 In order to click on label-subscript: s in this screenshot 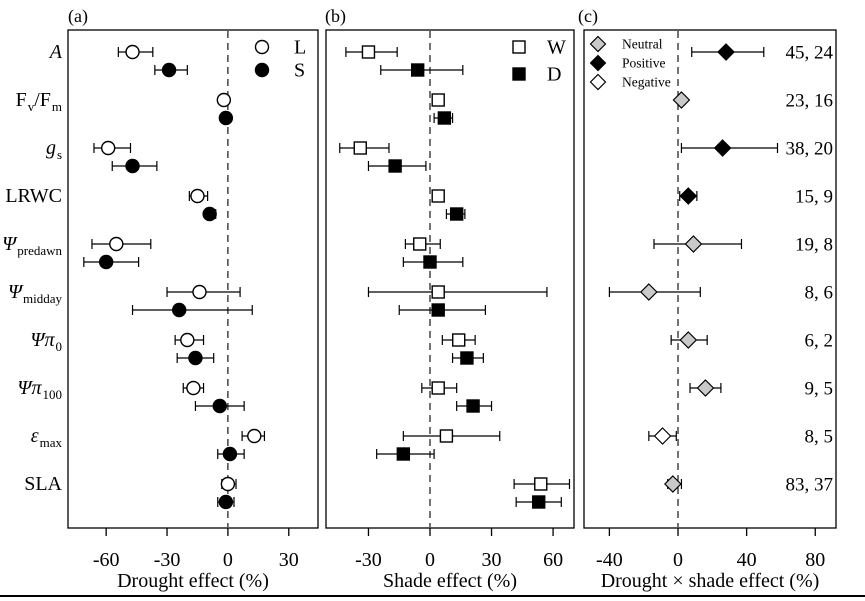, I will do `click(59, 154)`.